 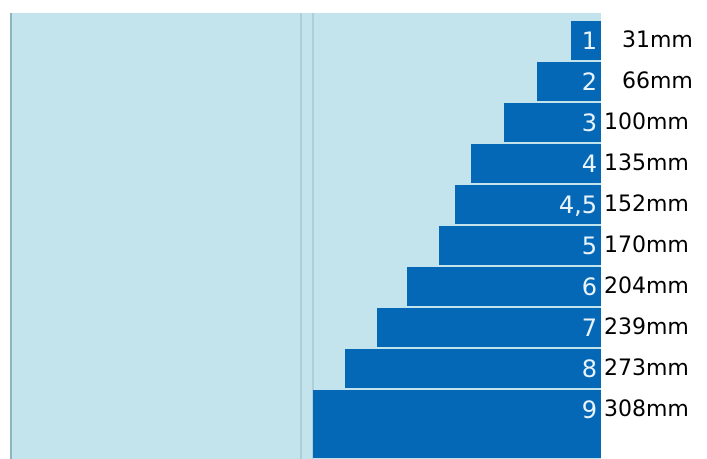 I want to click on column-divider, so click(x=307, y=236).